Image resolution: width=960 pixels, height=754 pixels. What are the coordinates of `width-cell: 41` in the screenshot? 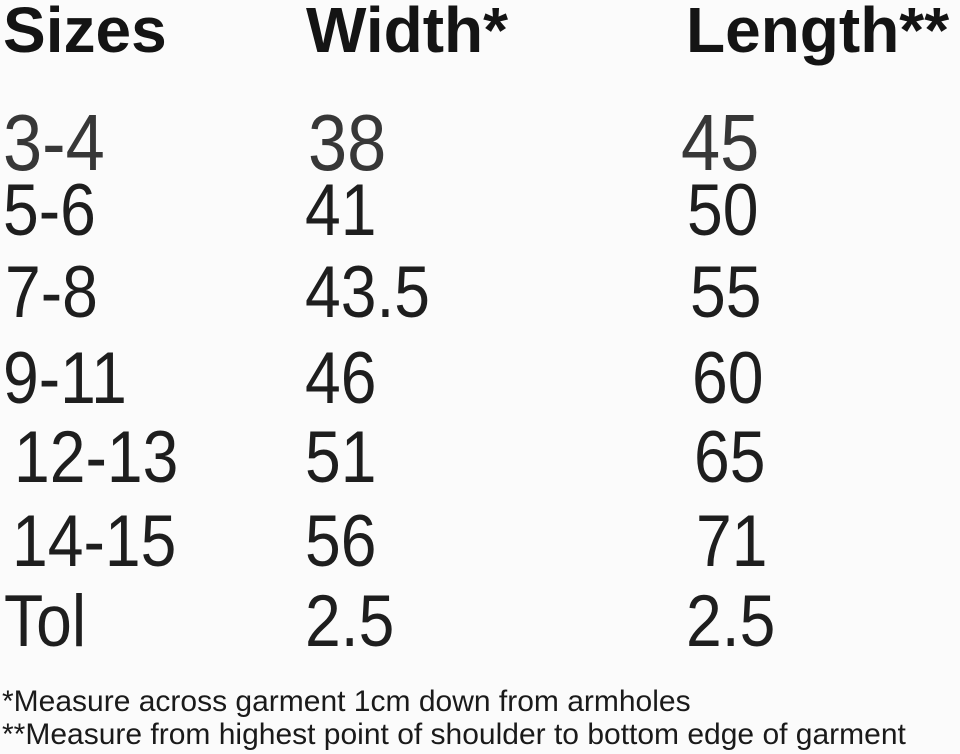 It's located at (341, 210).